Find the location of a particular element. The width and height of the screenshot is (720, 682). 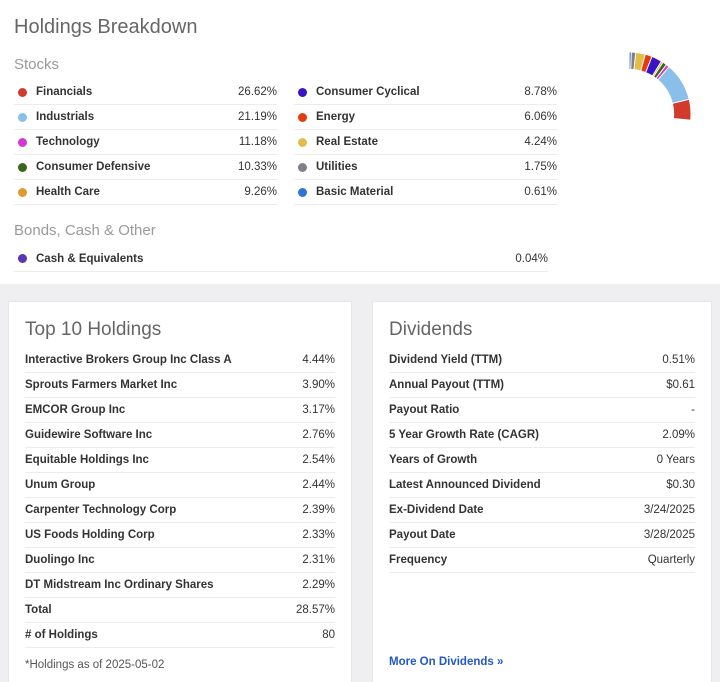

row-label: EMCOR Group Inc is located at coordinates (75, 410).